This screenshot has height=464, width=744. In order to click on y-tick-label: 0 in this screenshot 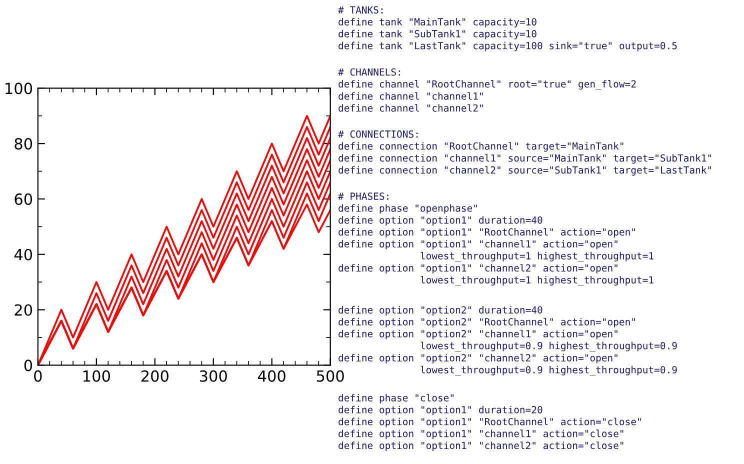, I will do `click(28, 366)`.